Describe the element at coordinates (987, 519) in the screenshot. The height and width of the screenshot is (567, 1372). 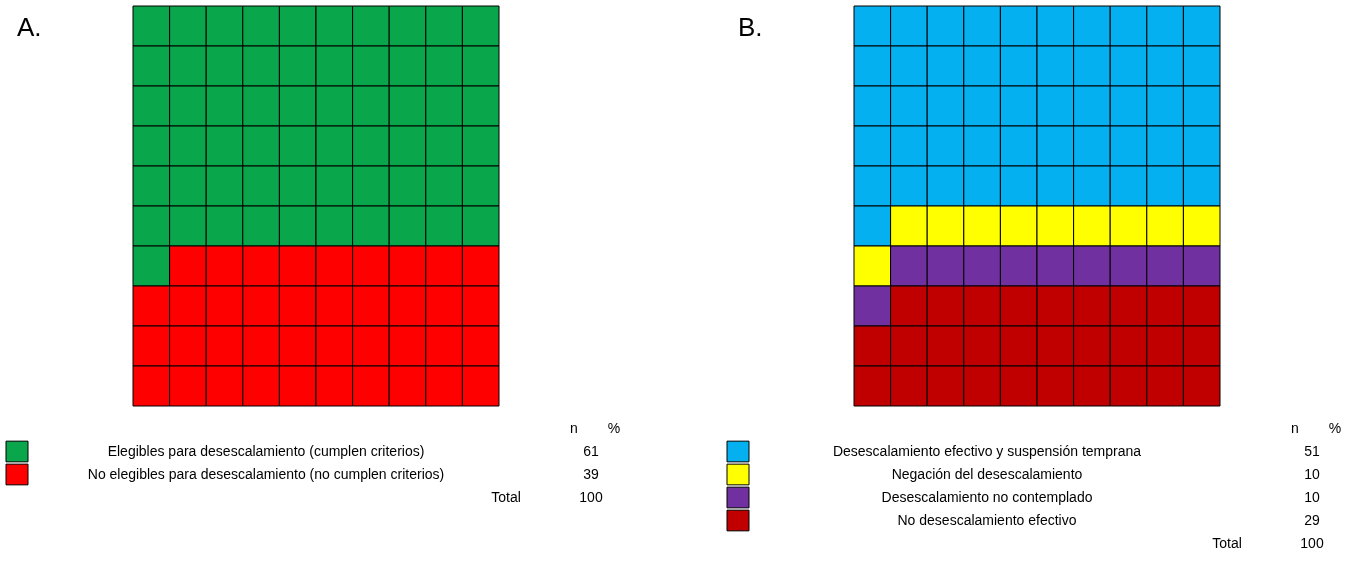
I see `category-label: No desescalamiento efectivo` at that location.